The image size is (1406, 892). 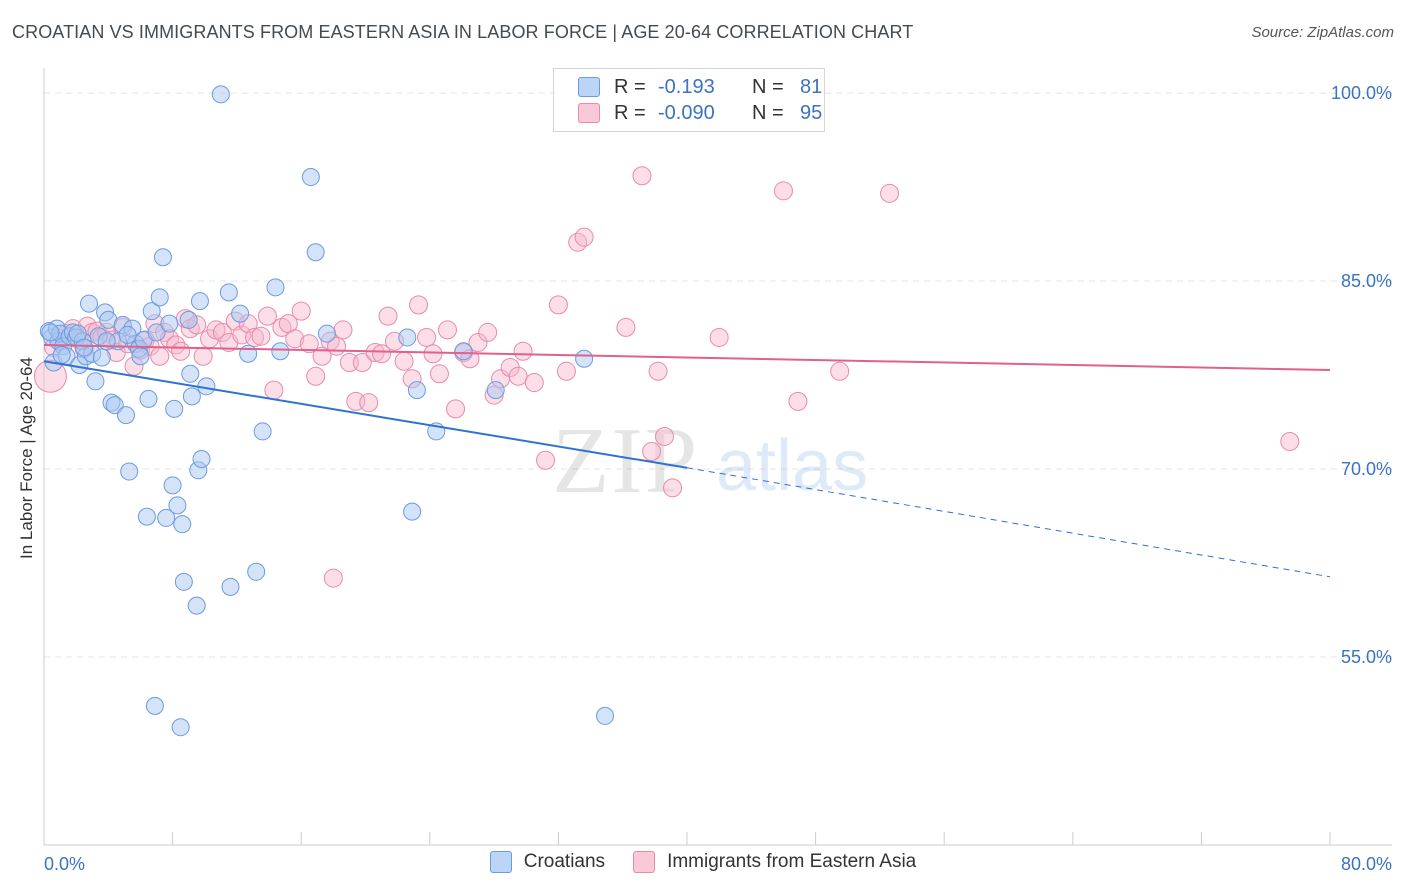 I want to click on correlation-legend: R = -0.193 N = 81 R = -0.090 N = 95, so click(x=689, y=100).